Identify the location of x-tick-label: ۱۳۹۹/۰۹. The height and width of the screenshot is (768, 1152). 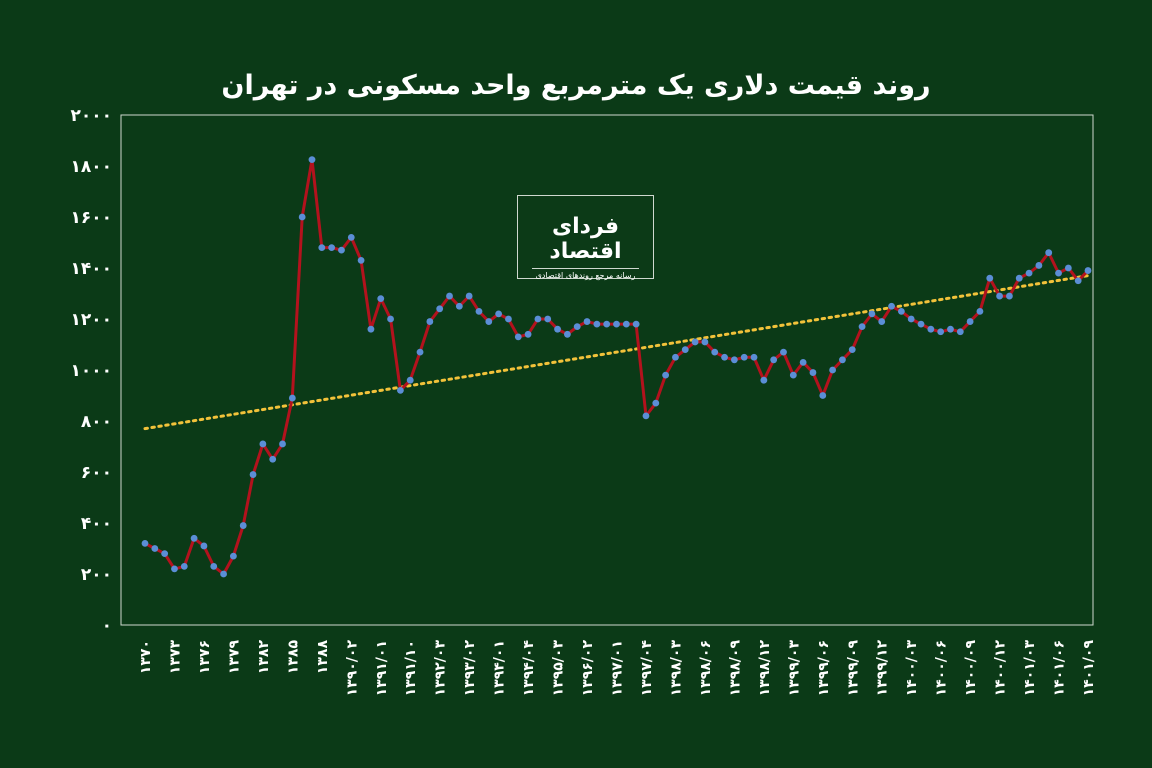
(853, 668).